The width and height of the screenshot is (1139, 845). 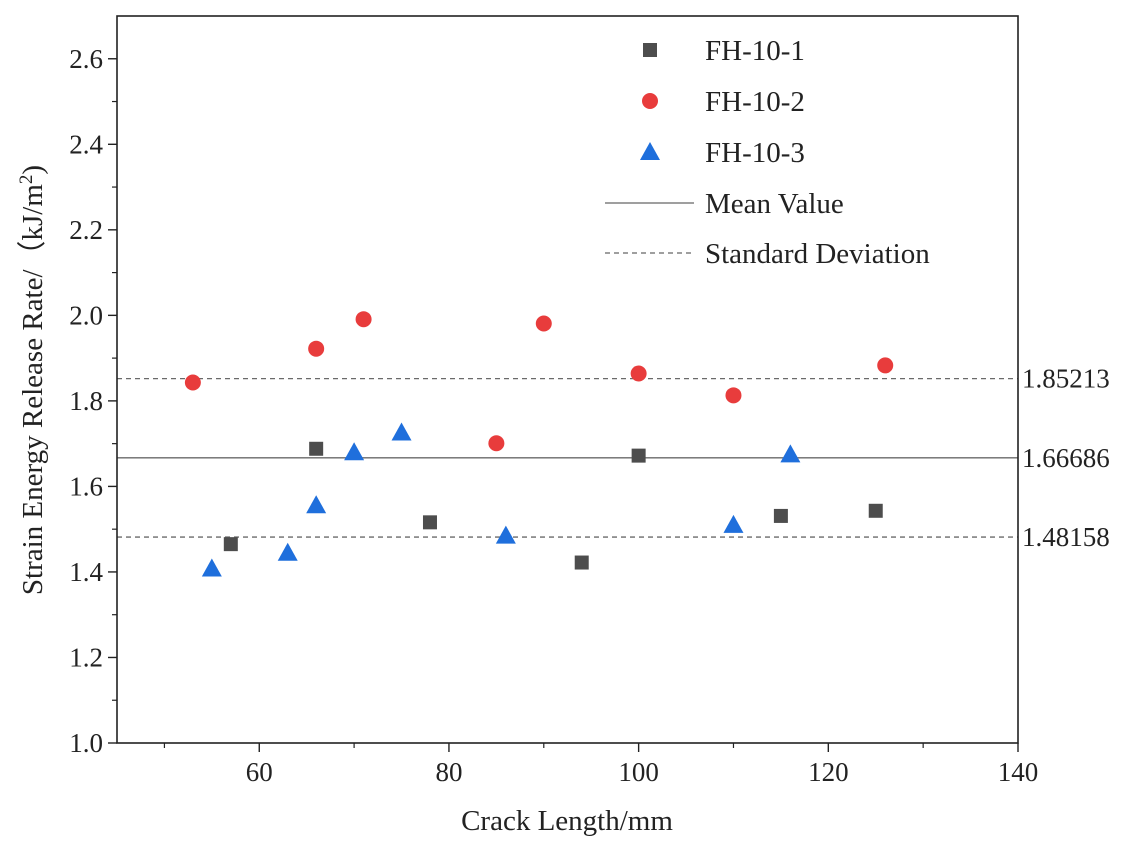 I want to click on legend-label-fh-10-2: FH-10-2, so click(x=755, y=102).